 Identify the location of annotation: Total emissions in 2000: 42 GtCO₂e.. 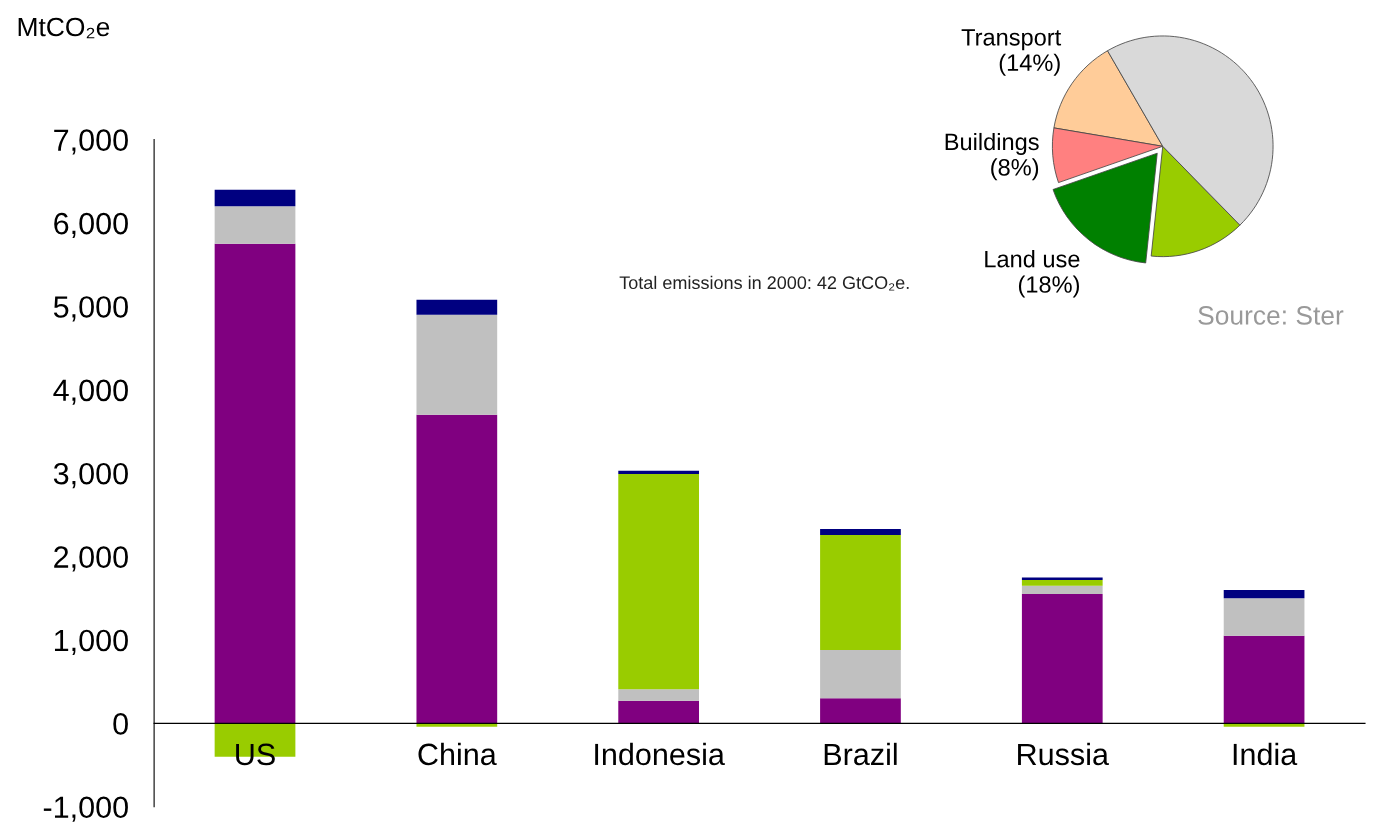
(764, 283).